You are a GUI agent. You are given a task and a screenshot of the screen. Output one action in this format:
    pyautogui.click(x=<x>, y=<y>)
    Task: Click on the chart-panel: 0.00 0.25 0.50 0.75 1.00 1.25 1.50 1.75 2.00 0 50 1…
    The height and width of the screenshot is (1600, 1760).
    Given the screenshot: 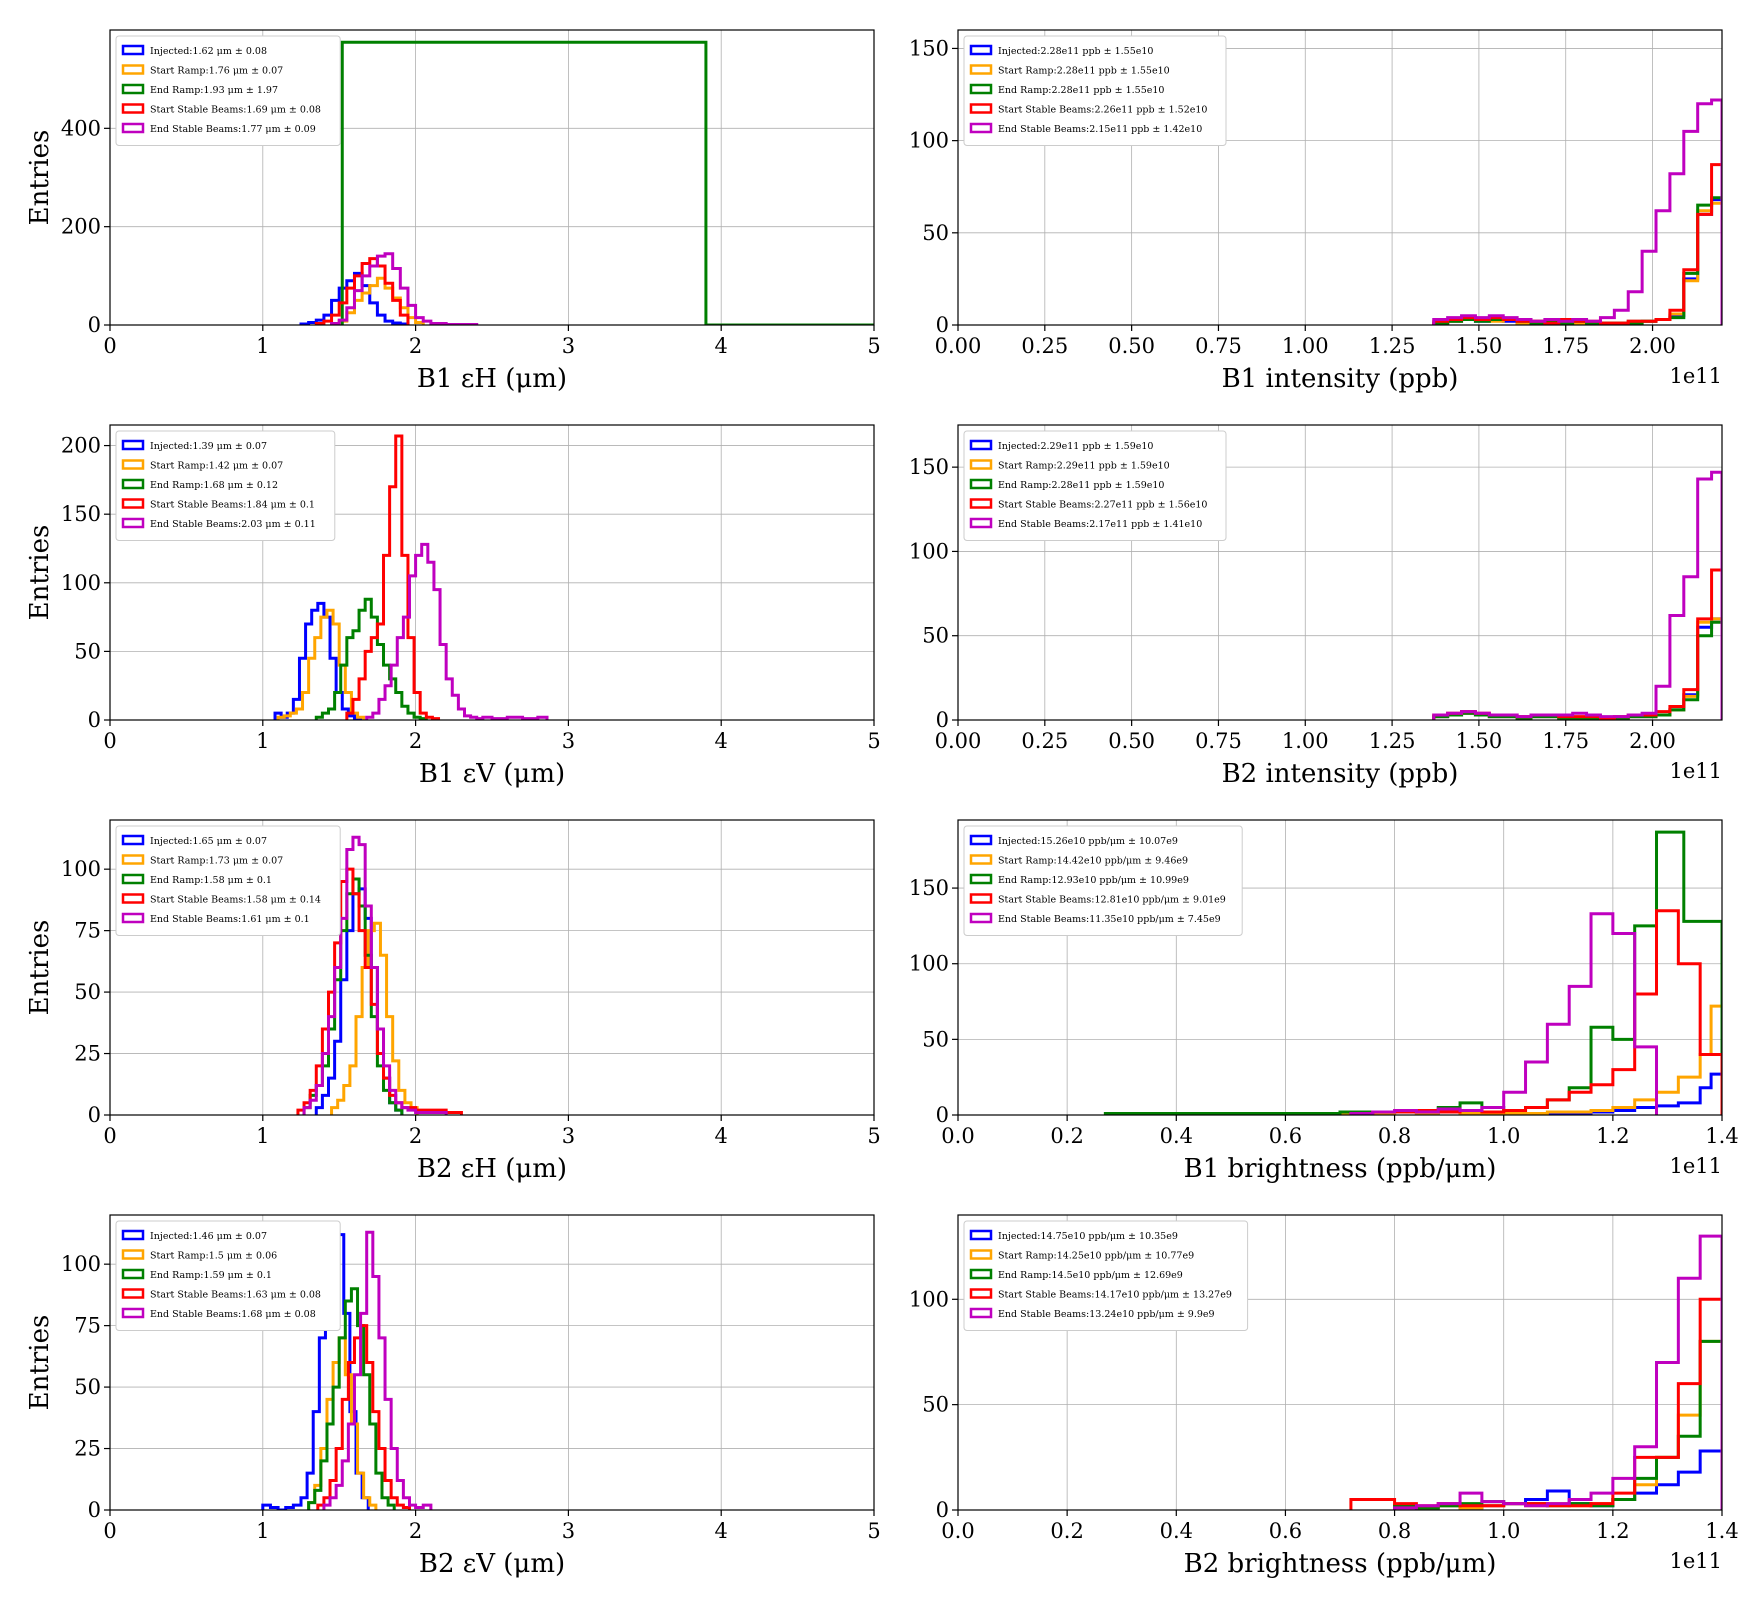 What is the action you would take?
    pyautogui.click(x=1316, y=211)
    